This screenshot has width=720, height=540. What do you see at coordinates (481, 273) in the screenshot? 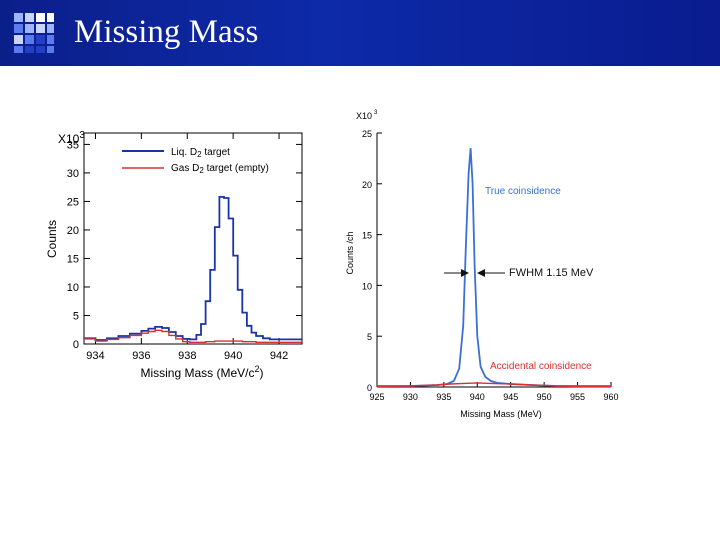
I see `fwhm-arrowhead-right` at bounding box center [481, 273].